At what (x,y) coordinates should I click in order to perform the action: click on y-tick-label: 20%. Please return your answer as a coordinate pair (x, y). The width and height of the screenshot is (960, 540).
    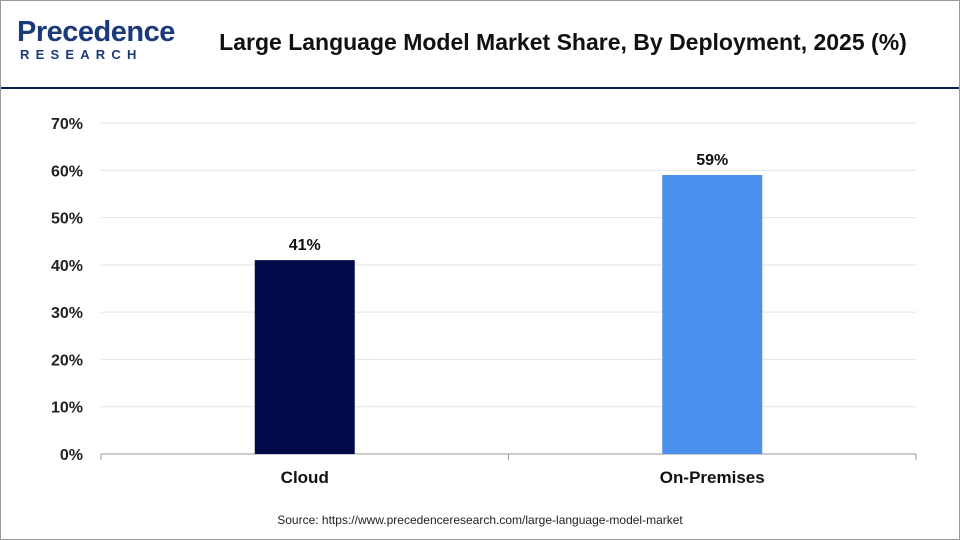
    Looking at the image, I should click on (67, 360).